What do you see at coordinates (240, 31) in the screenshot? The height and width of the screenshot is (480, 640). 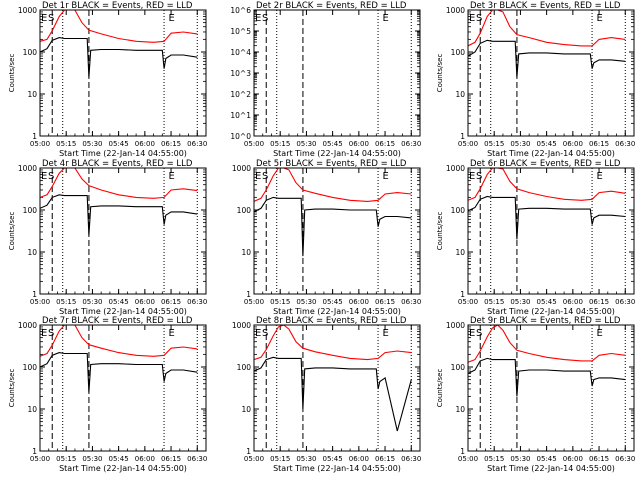 I see `y-tick-label: 10^5` at bounding box center [240, 31].